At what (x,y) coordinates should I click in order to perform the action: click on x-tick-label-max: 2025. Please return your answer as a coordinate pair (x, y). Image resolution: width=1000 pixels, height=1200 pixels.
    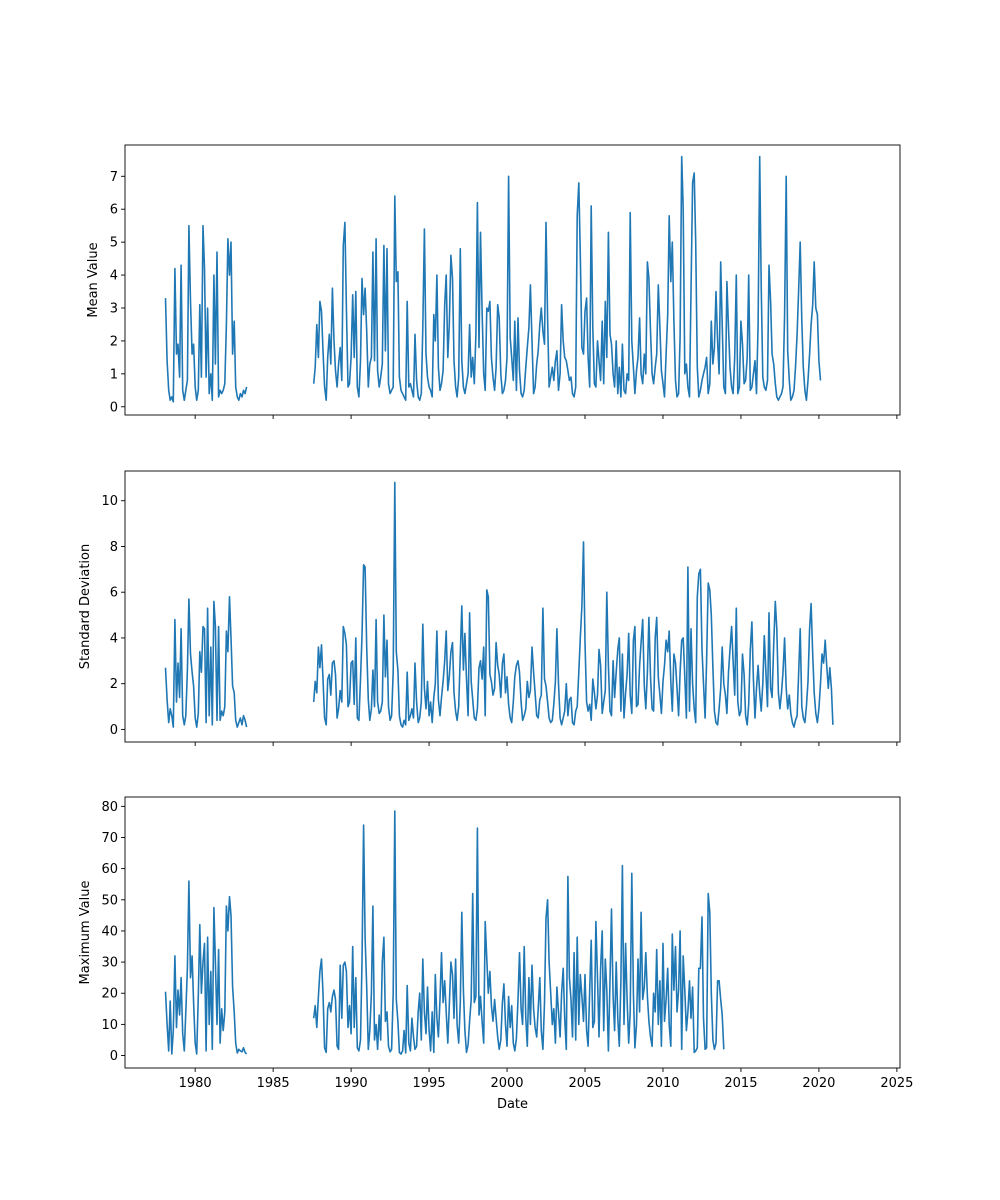
    Looking at the image, I should click on (896, 1083).